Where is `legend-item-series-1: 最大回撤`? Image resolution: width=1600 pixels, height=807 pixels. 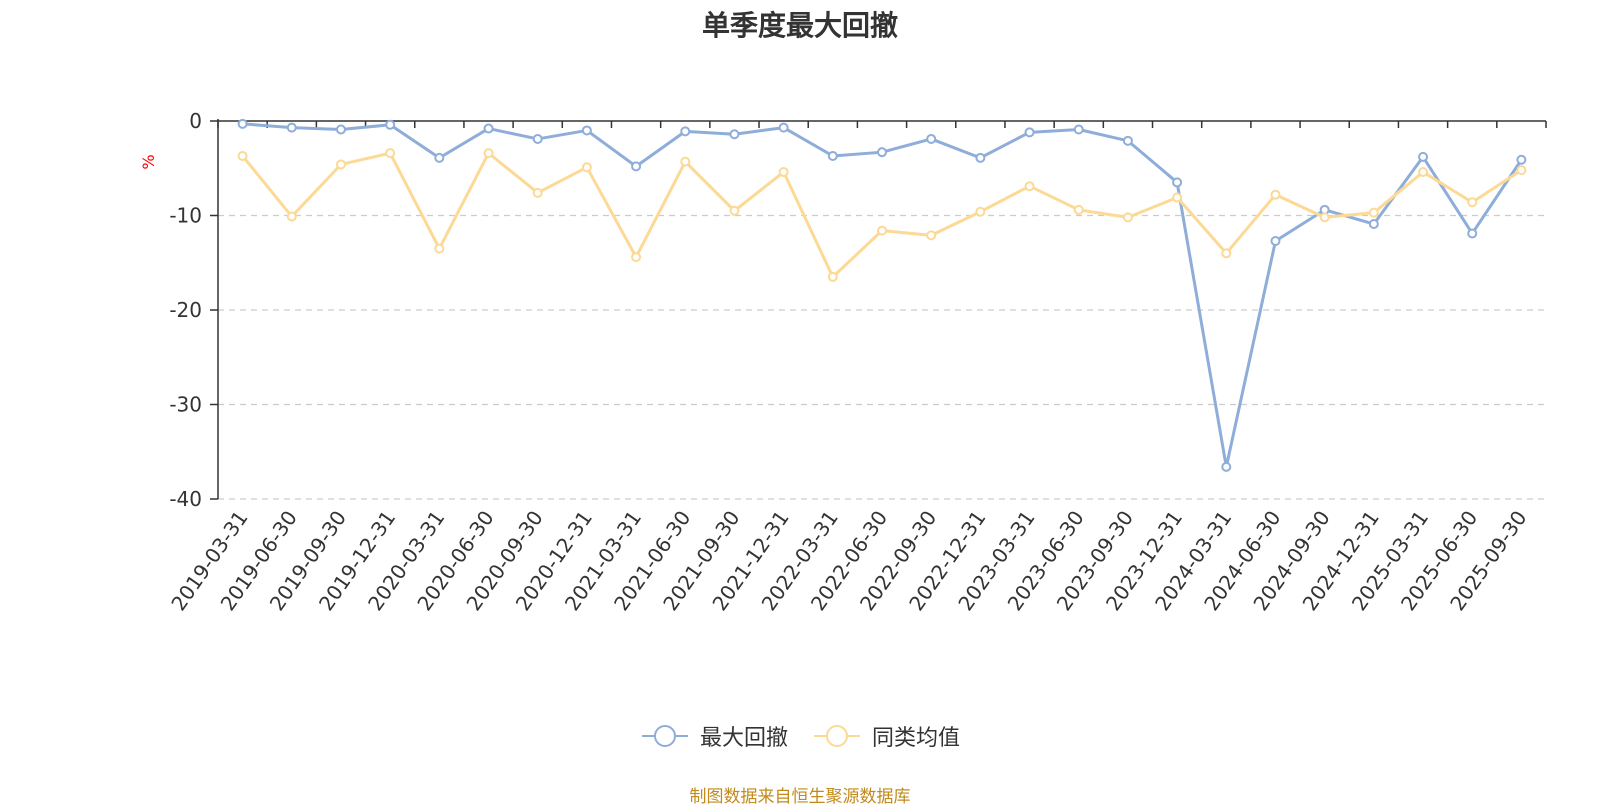 legend-item-series-1: 最大回撤 is located at coordinates (714, 736).